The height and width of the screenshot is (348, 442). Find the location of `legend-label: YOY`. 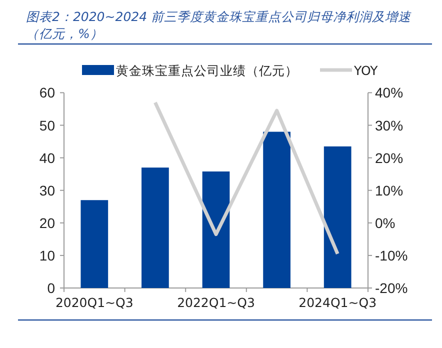

legend-label: YOY is located at coordinates (365, 70).